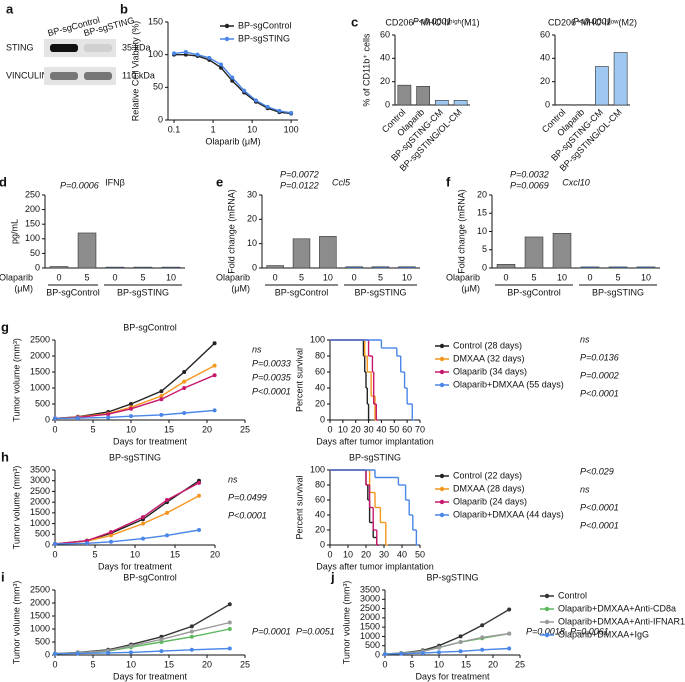 This screenshot has width=685, height=682. What do you see at coordinates (380, 292) in the screenshot?
I see `group-label: BP-sgSTING` at bounding box center [380, 292].